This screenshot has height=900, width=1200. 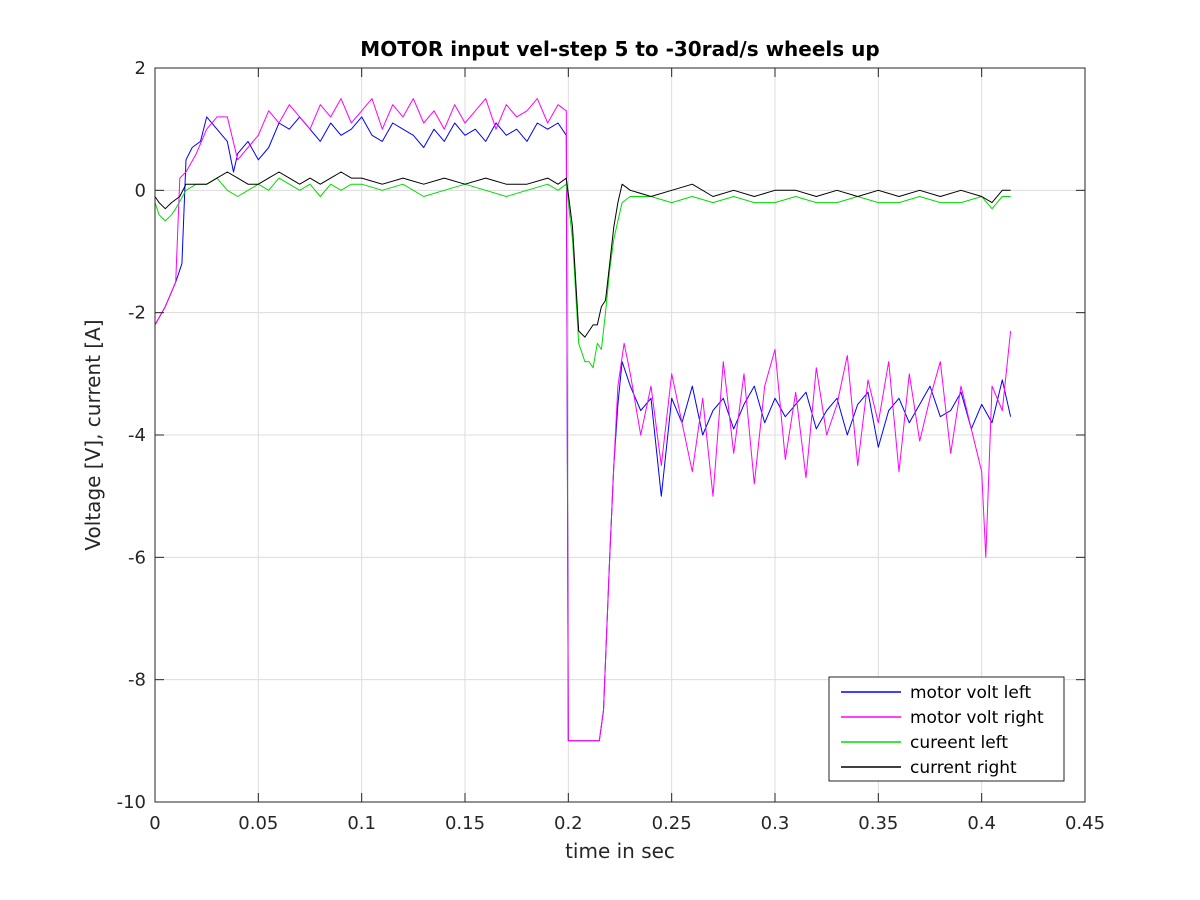 What do you see at coordinates (963, 768) in the screenshot?
I see `legend-label: current right` at bounding box center [963, 768].